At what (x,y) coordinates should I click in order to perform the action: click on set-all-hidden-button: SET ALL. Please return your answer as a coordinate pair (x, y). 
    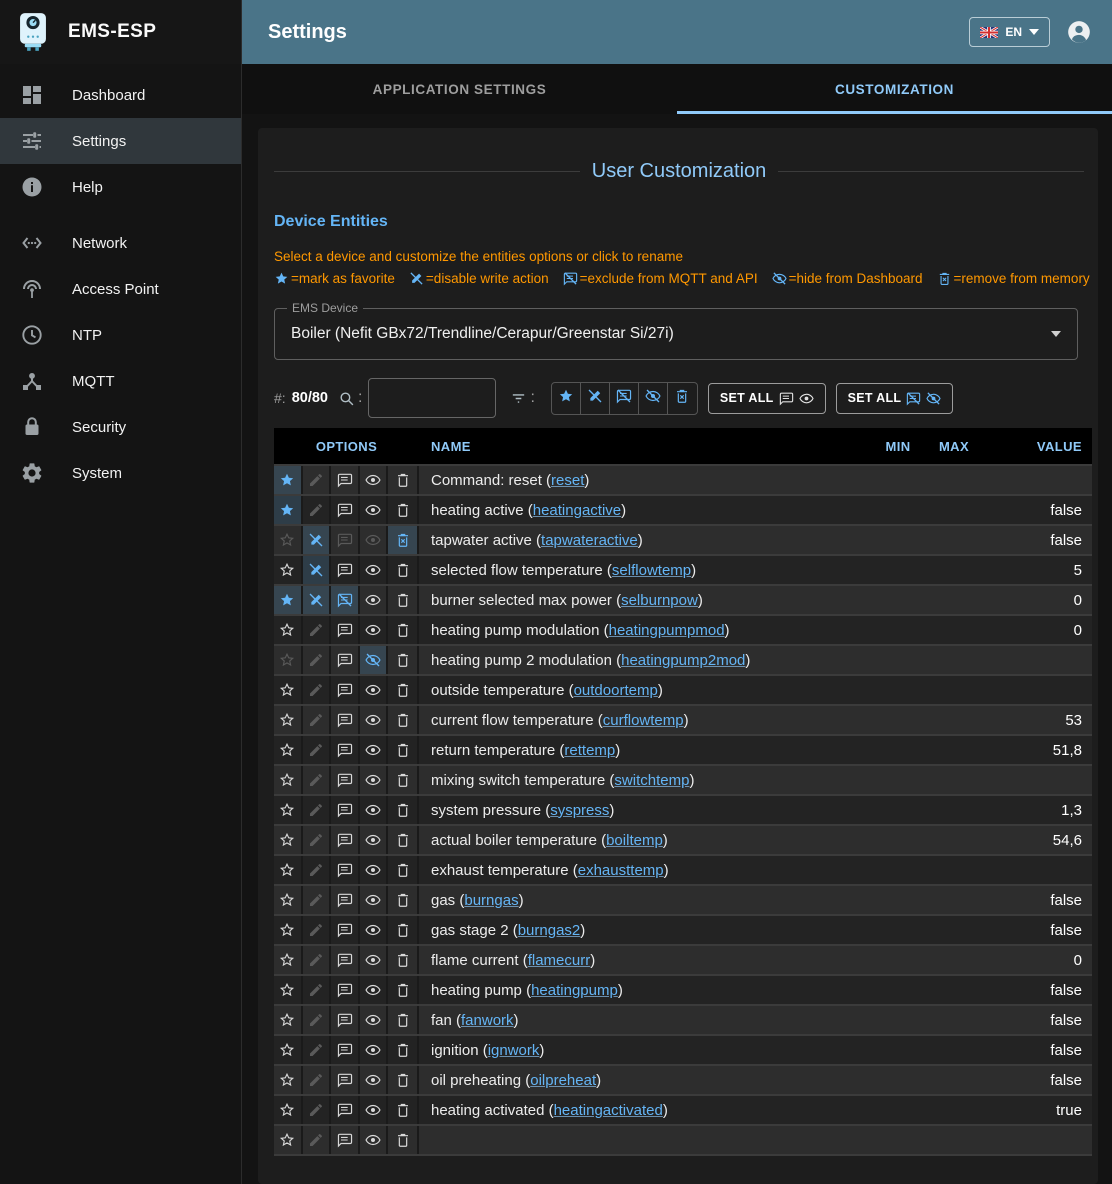
    Looking at the image, I should click on (894, 398).